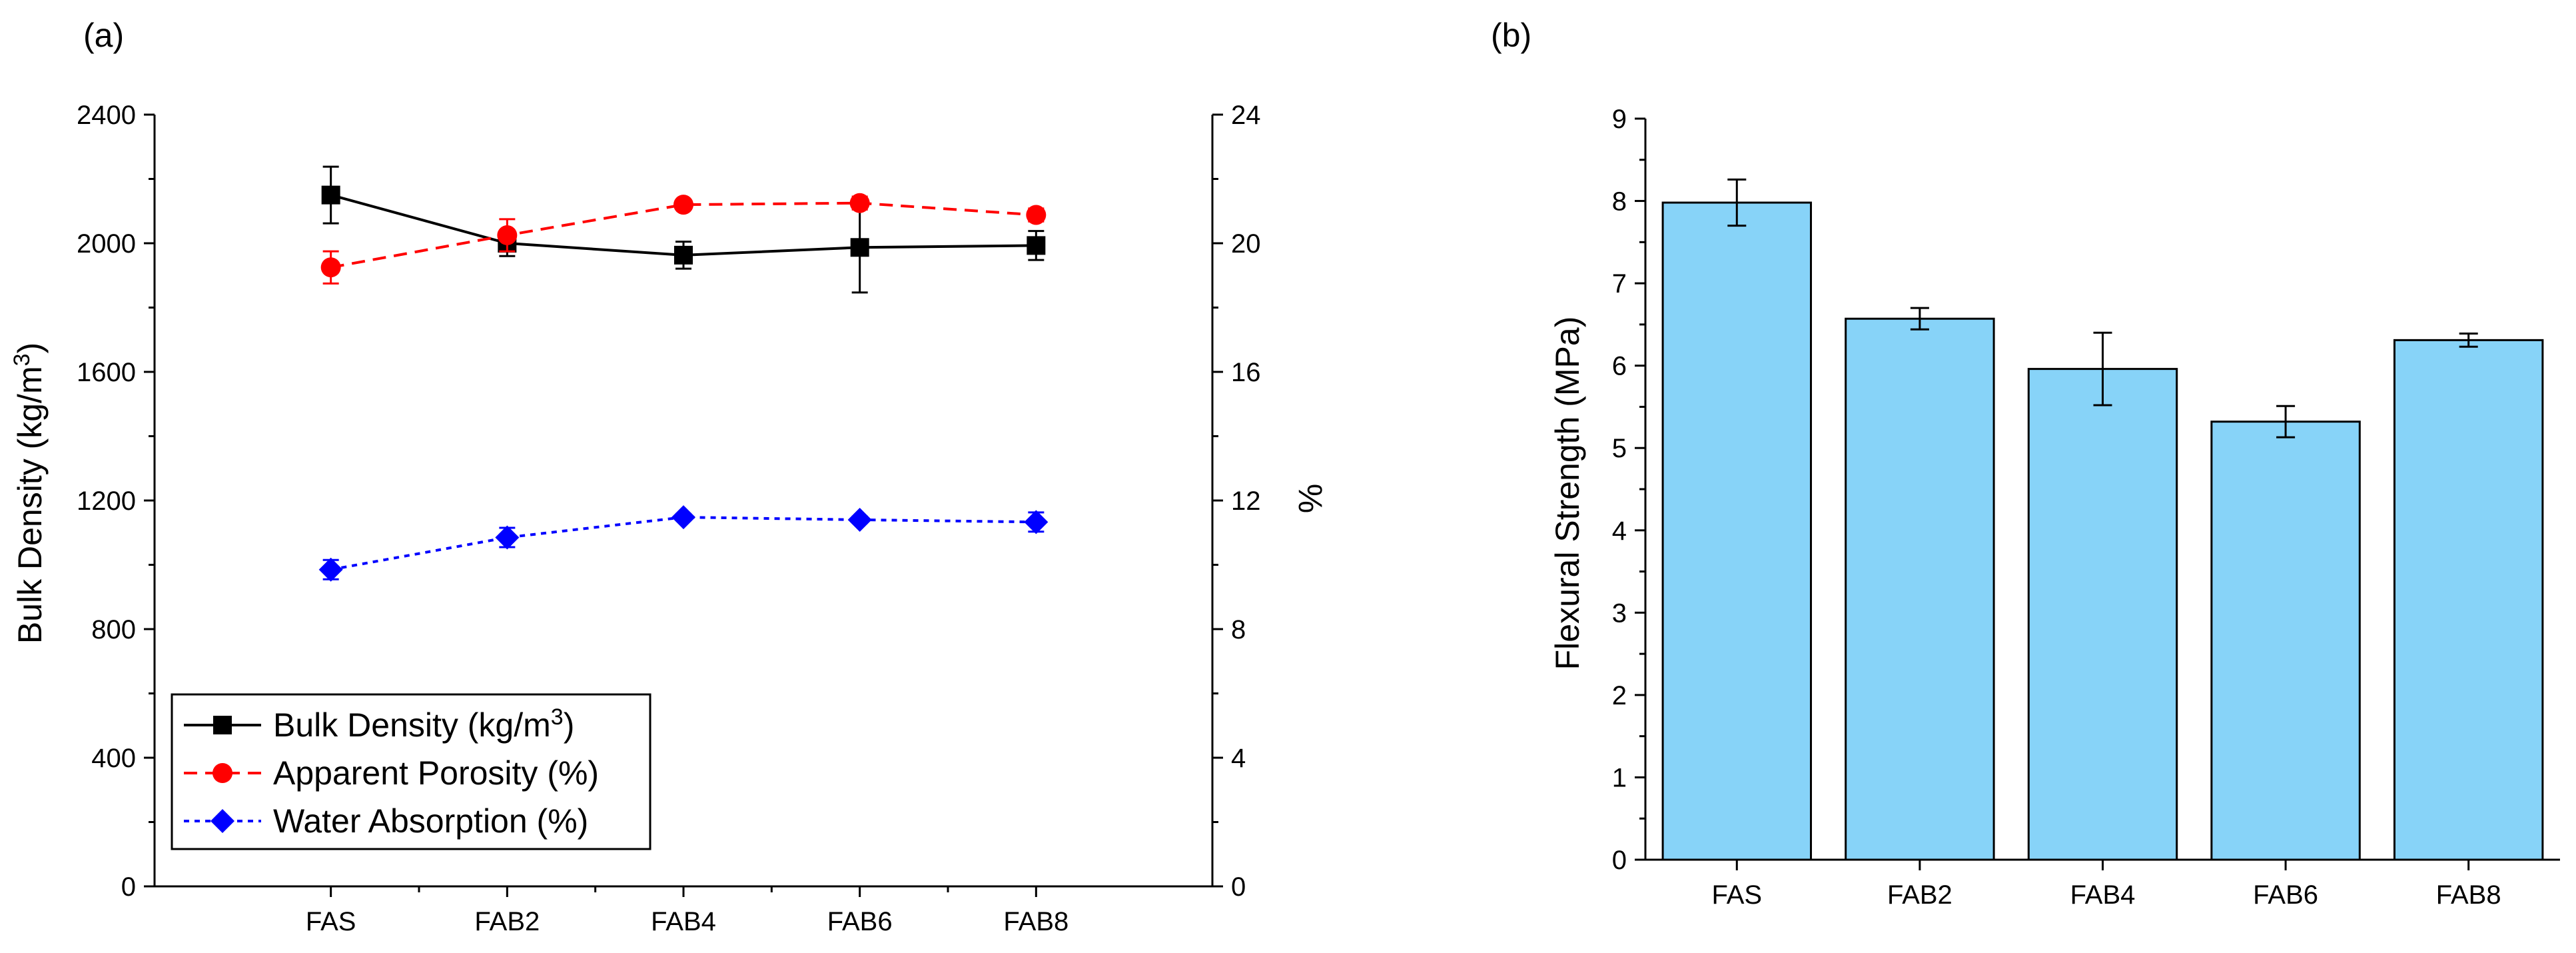 Image resolution: width=2576 pixels, height=953 pixels. Describe the element at coordinates (106, 244) in the screenshot. I see `left-tick-label: 2000` at that location.